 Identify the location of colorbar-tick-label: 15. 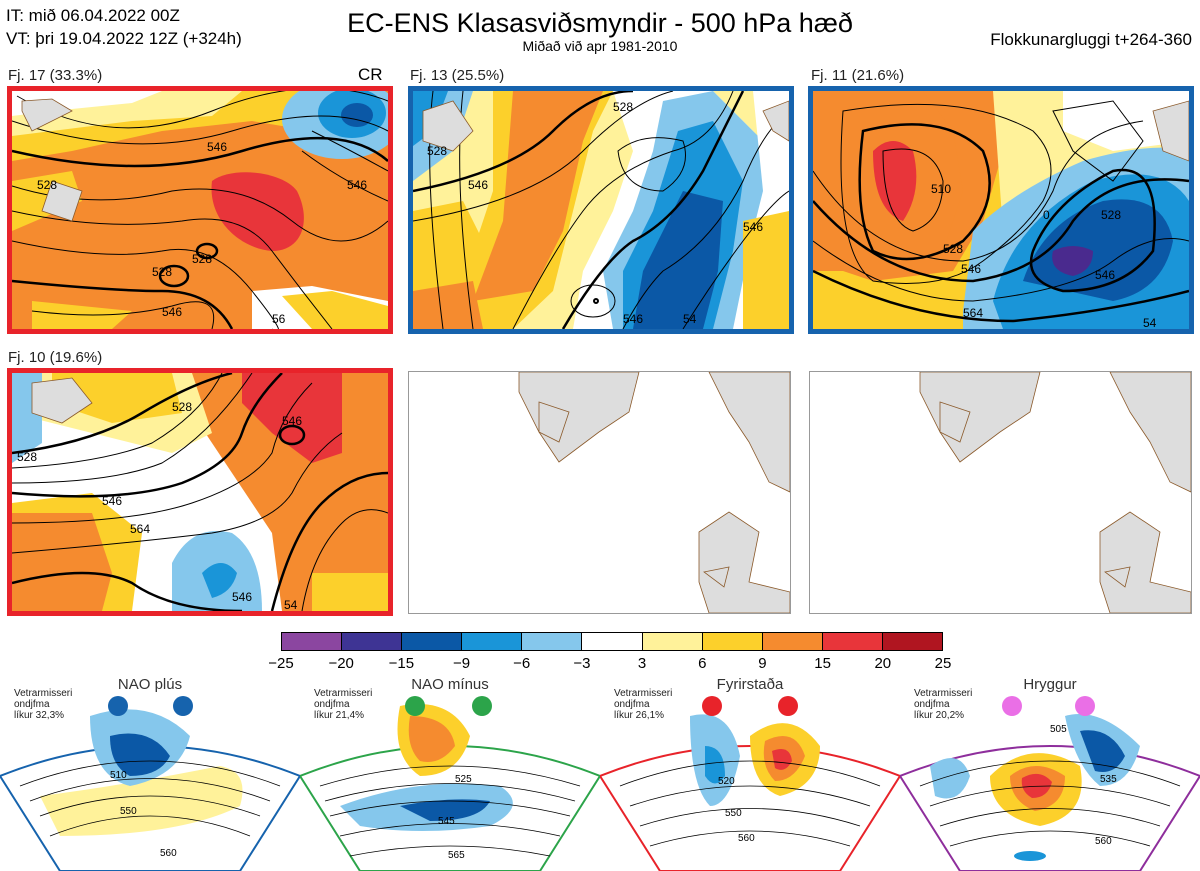
(822, 663).